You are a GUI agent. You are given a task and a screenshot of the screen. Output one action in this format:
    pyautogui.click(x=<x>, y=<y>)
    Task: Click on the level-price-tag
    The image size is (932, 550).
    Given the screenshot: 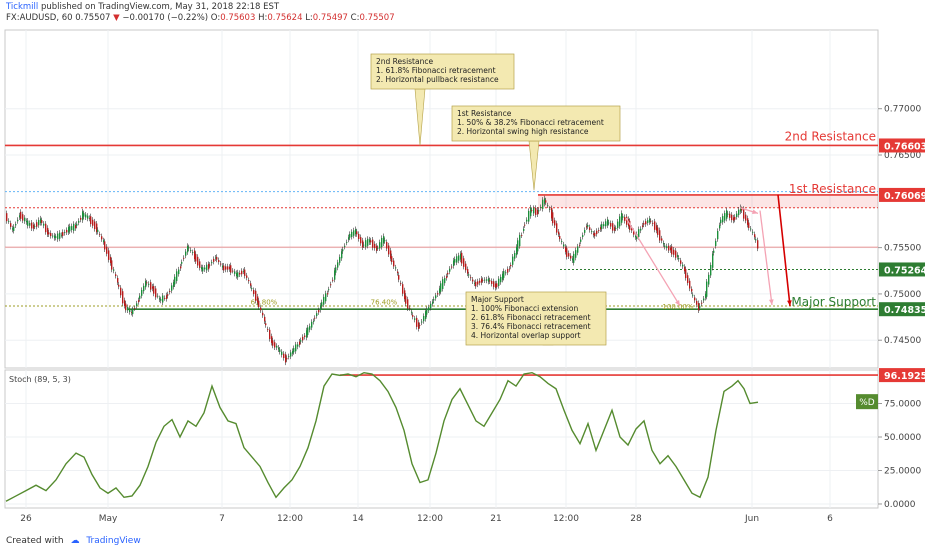 What is the action you would take?
    pyautogui.click(x=902, y=269)
    